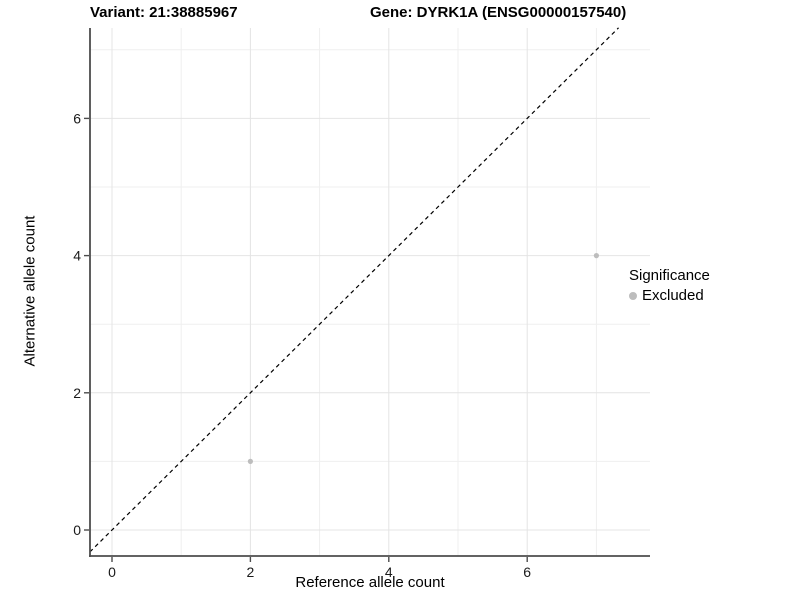 The width and height of the screenshot is (800, 600). Describe the element at coordinates (633, 295) in the screenshot. I see `legend-point-icon` at that location.